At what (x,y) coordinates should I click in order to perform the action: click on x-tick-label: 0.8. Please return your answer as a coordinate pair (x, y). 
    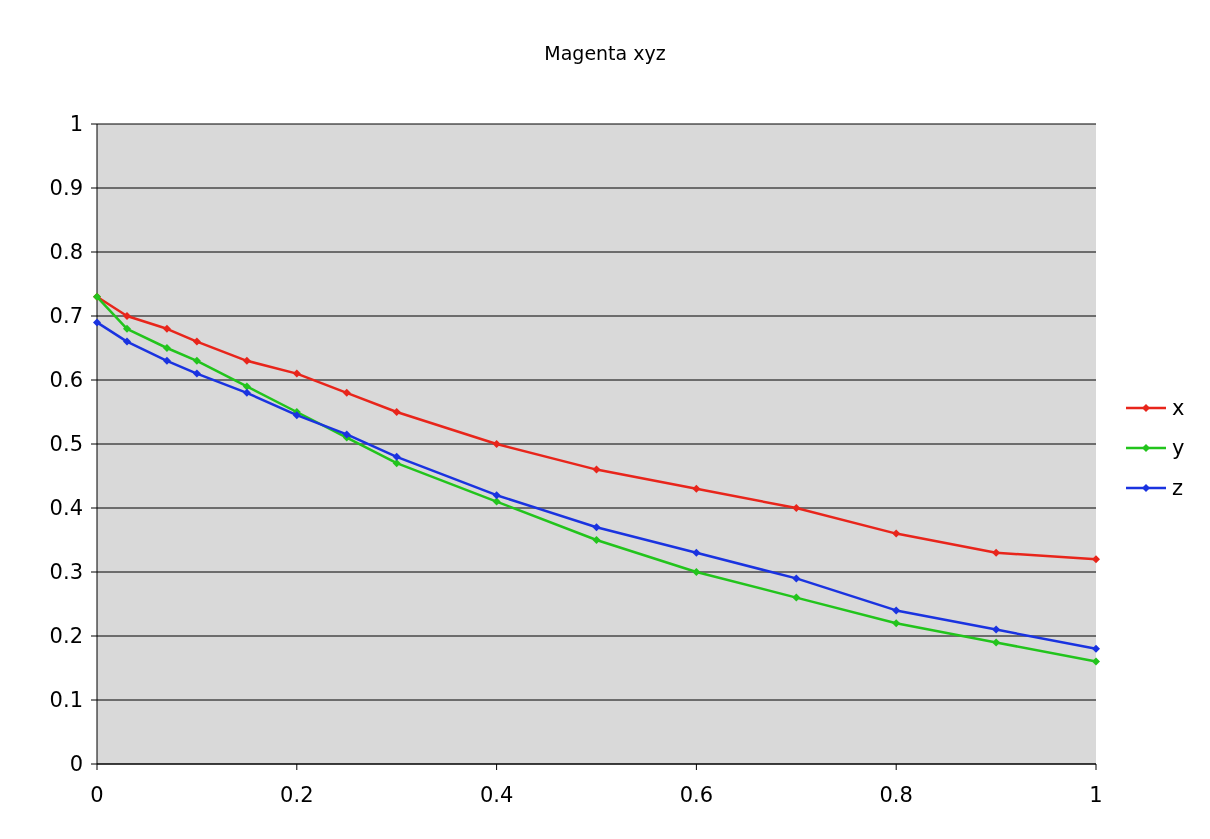
    Looking at the image, I should click on (896, 795).